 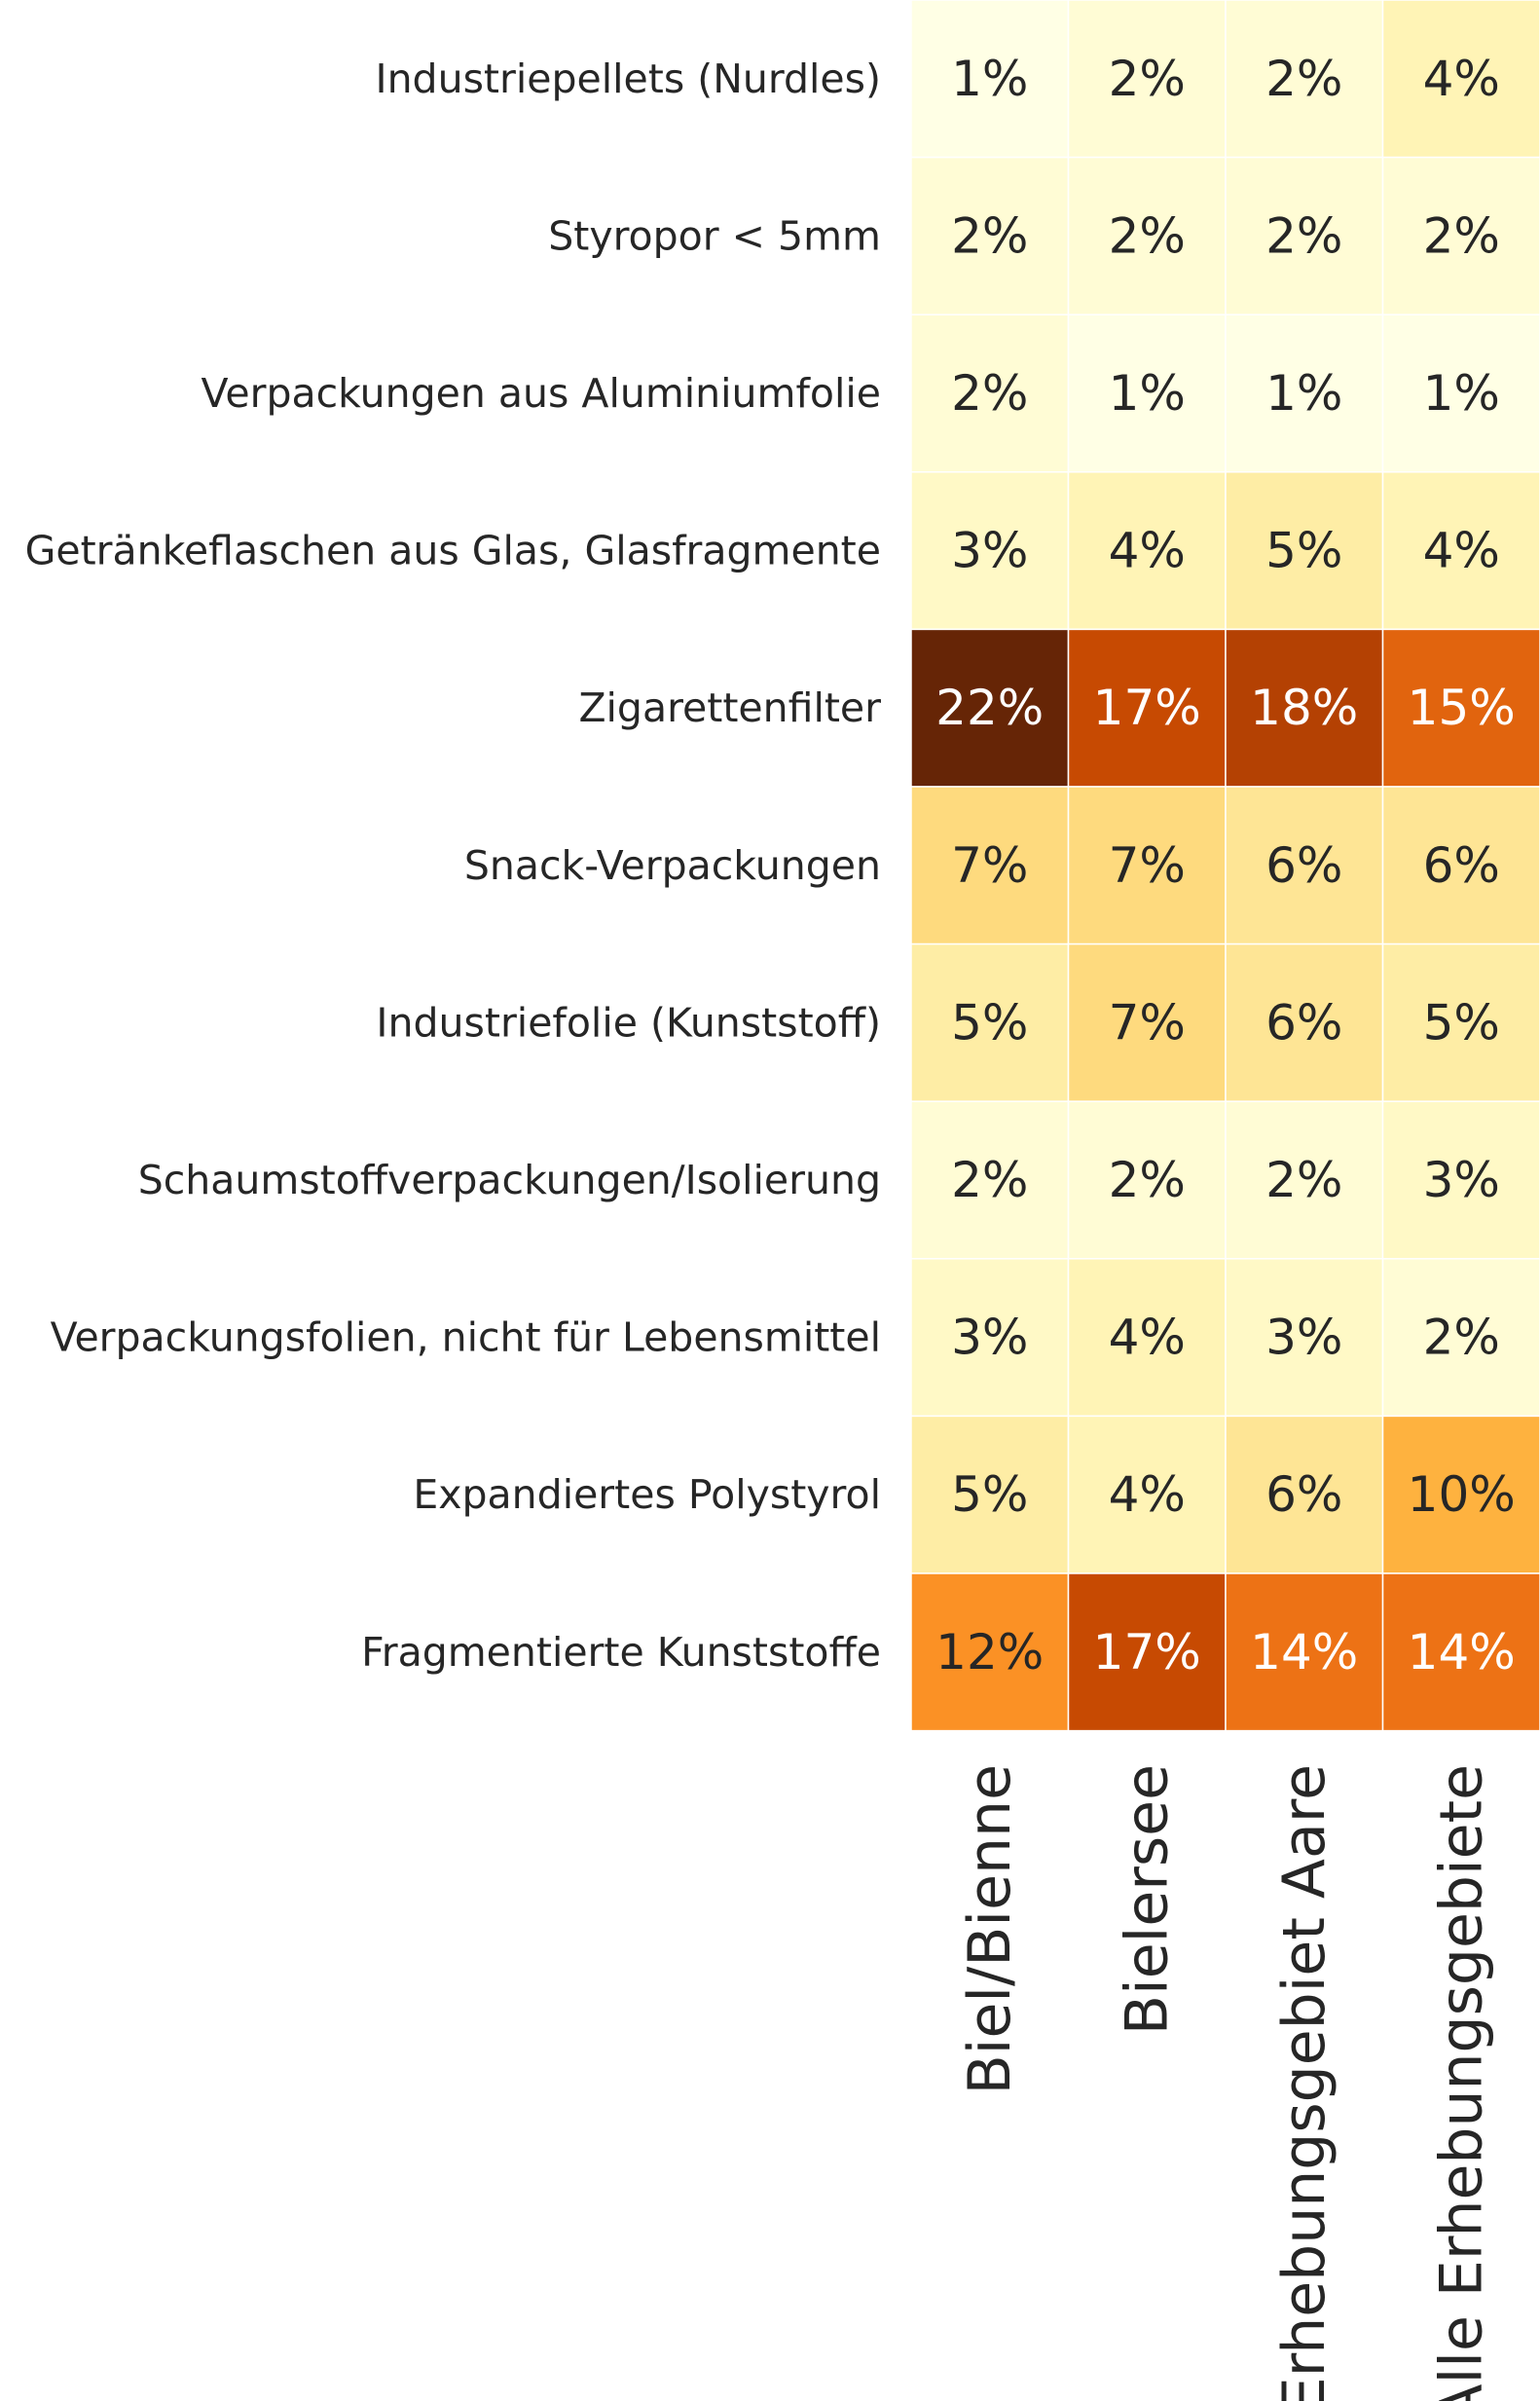 What do you see at coordinates (990, 1929) in the screenshot?
I see `column-tick-label: Biel/Bienne` at bounding box center [990, 1929].